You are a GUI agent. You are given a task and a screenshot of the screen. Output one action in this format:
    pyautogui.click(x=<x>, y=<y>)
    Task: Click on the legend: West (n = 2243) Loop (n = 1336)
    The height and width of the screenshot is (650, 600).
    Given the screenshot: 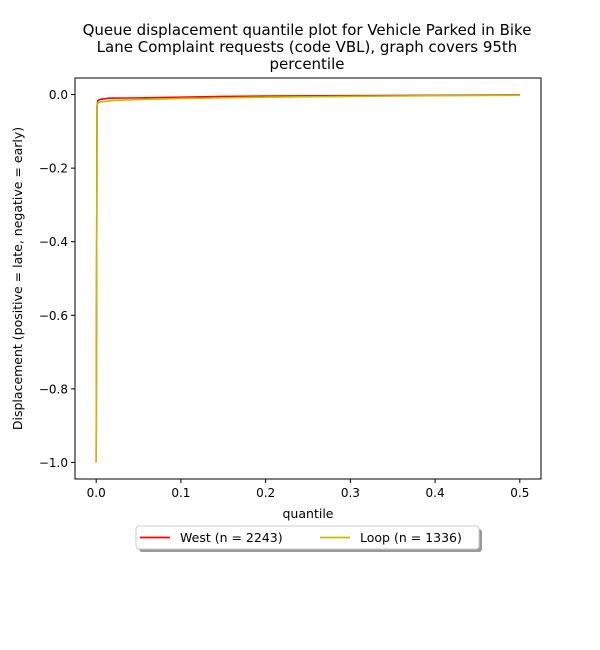 What is the action you would take?
    pyautogui.click(x=308, y=538)
    